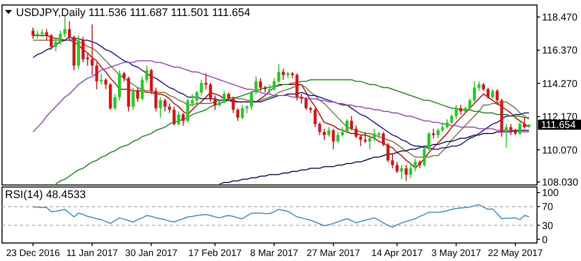  What do you see at coordinates (456, 253) in the screenshot?
I see `x-tick-label: 3 May 2017` at bounding box center [456, 253].